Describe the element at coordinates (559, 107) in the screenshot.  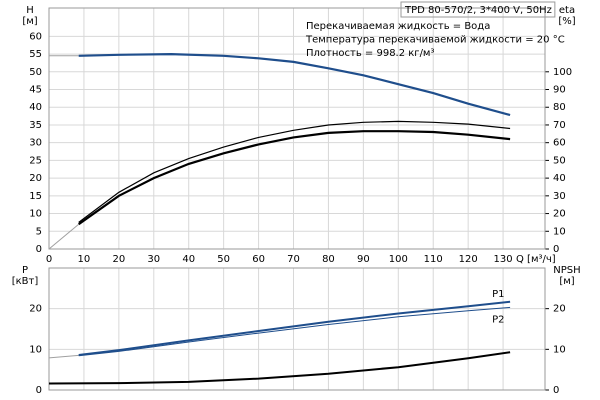
I see `y2-tick-label: 80` at that location.